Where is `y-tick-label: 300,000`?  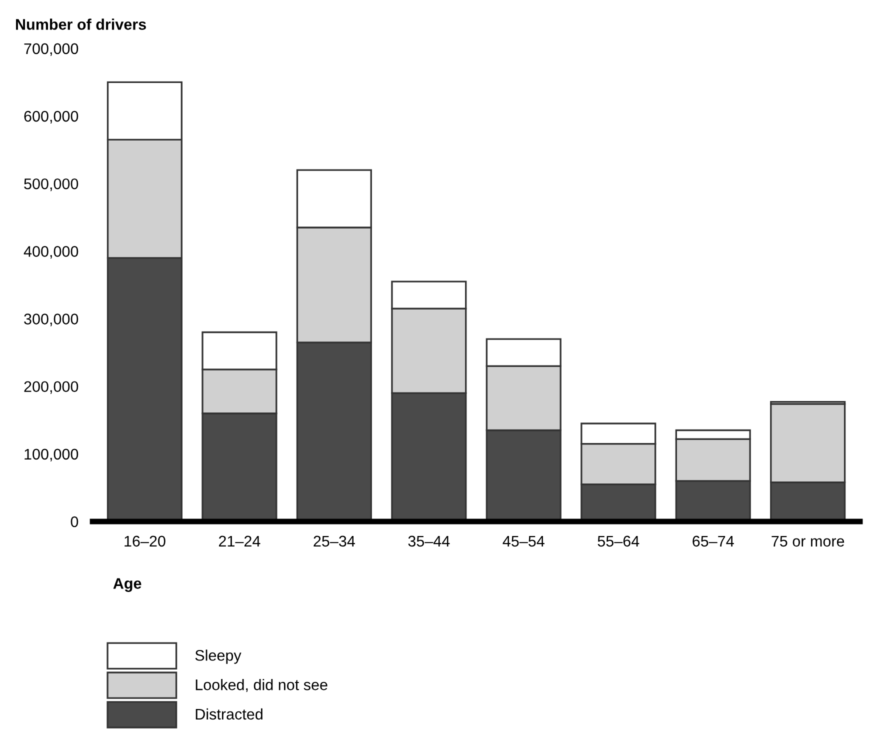
y-tick-label: 300,000 is located at coordinates (51, 320).